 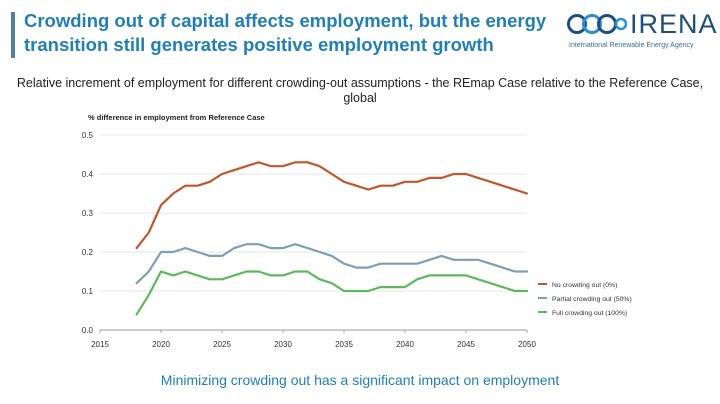 I want to click on y-tick-label: 0.5, so click(x=88, y=135).